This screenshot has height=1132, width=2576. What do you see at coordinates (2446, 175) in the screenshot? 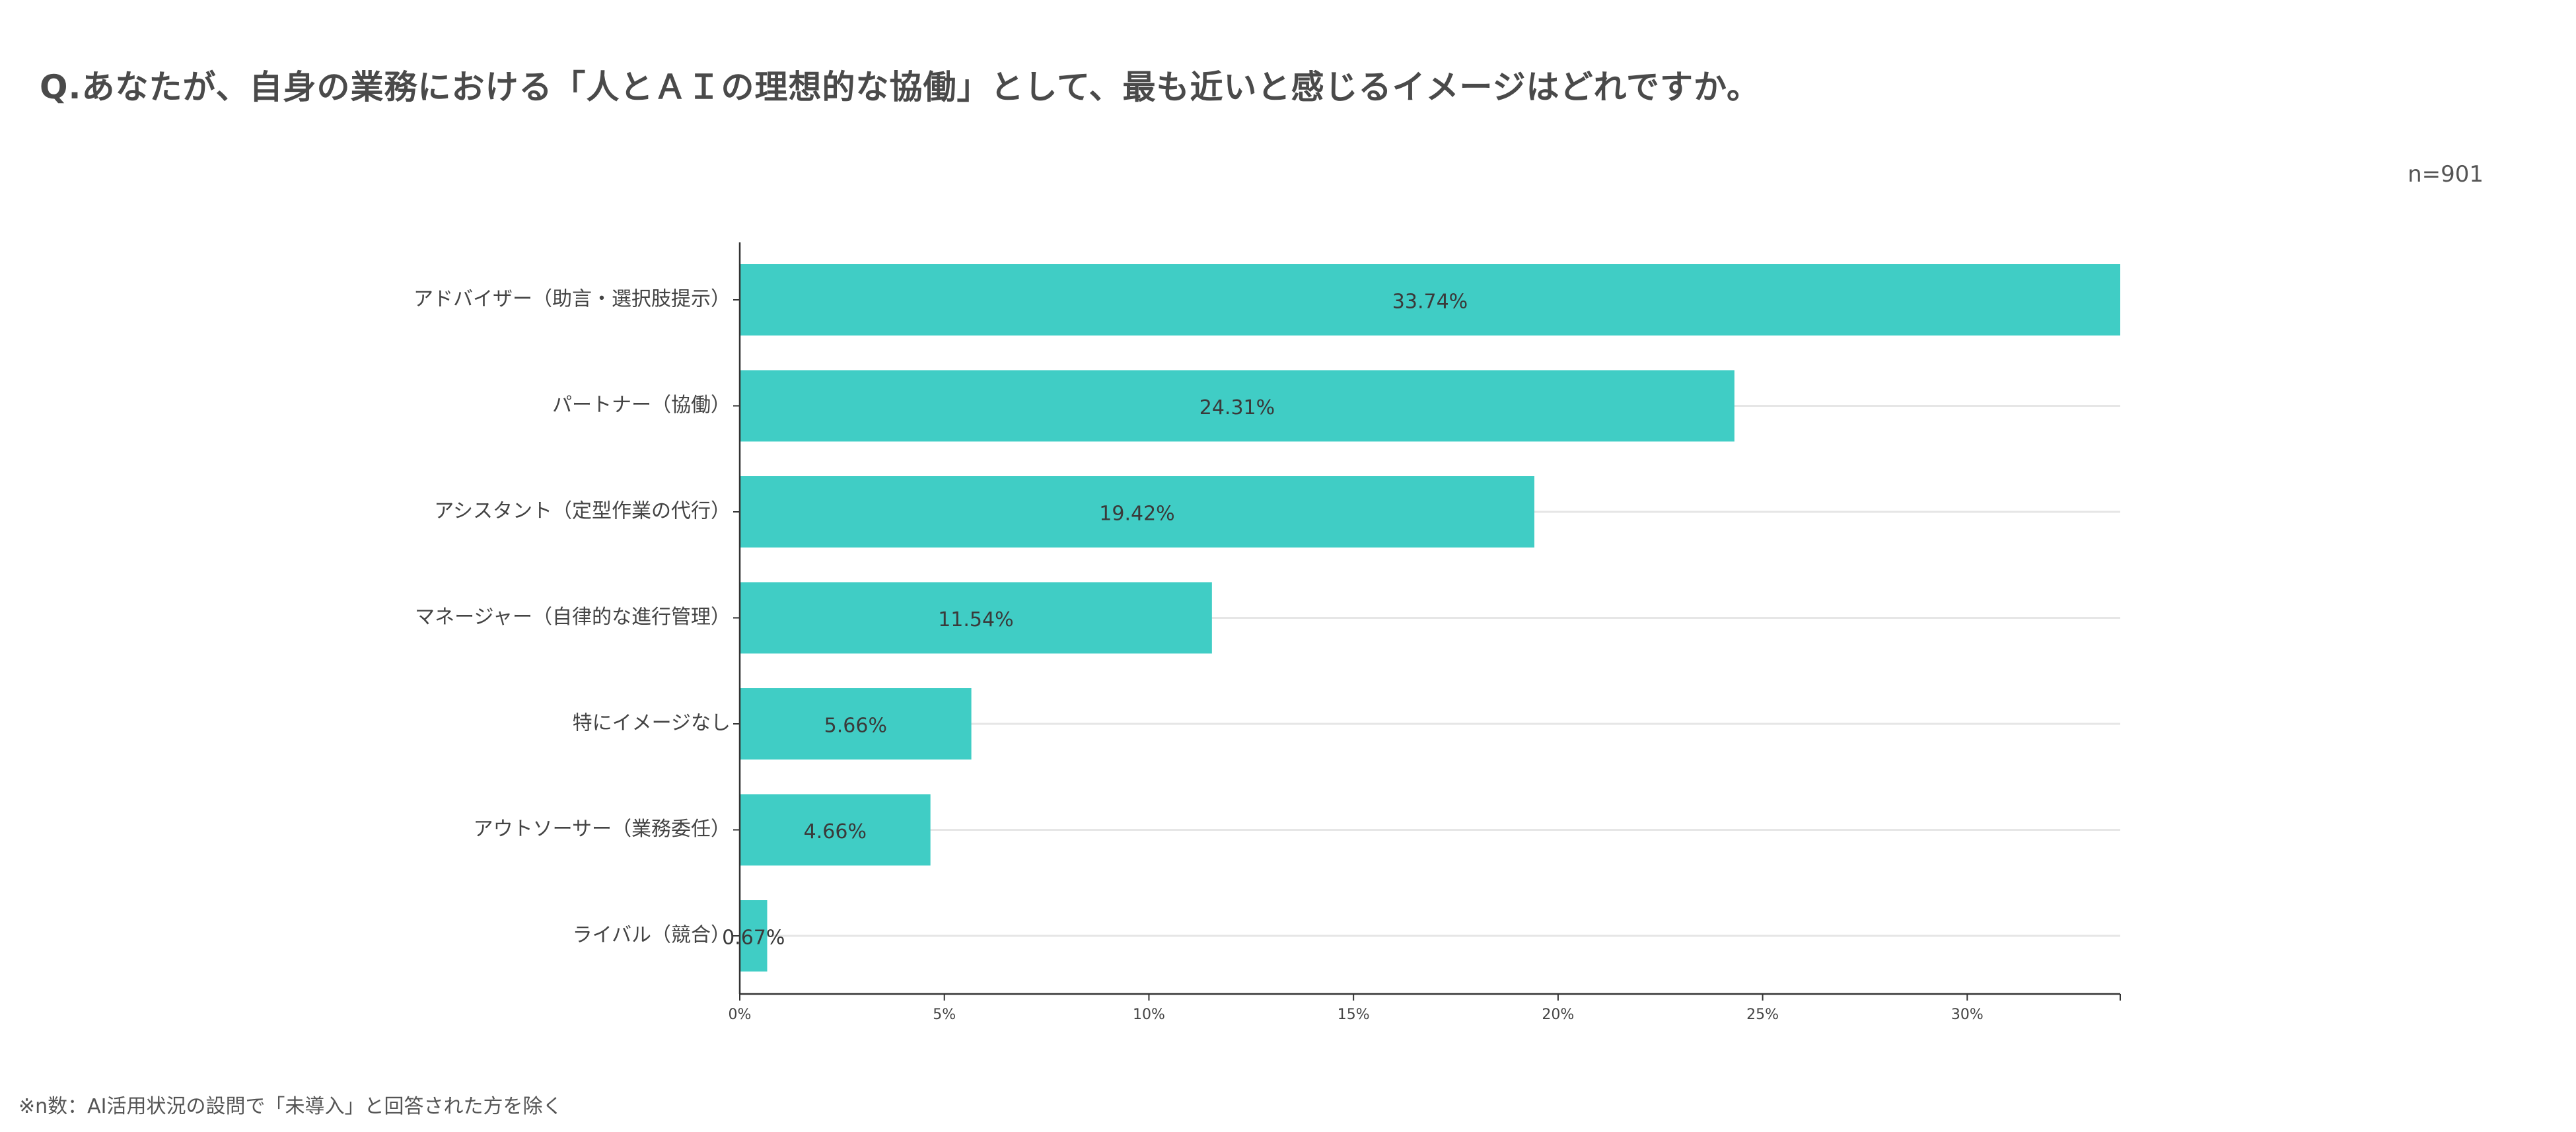
I see `sample-size-label: n=901` at bounding box center [2446, 175].